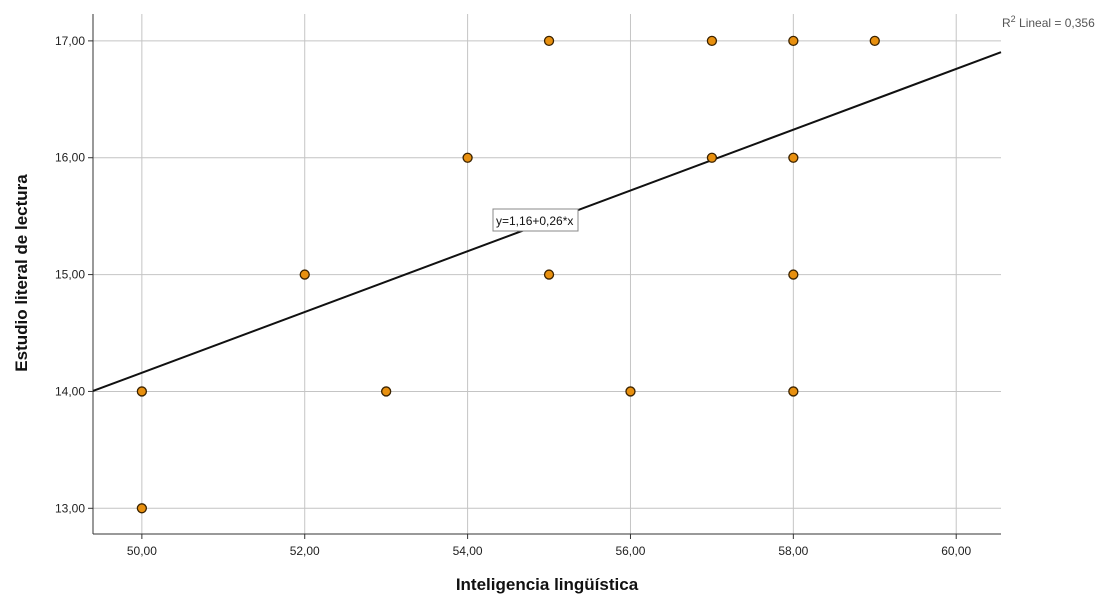 The width and height of the screenshot is (1114, 596). Describe the element at coordinates (549, 546) in the screenshot. I see `x-tick-labels: 50,00 52,00 54,00 56,00 58,00 60,00` at that location.